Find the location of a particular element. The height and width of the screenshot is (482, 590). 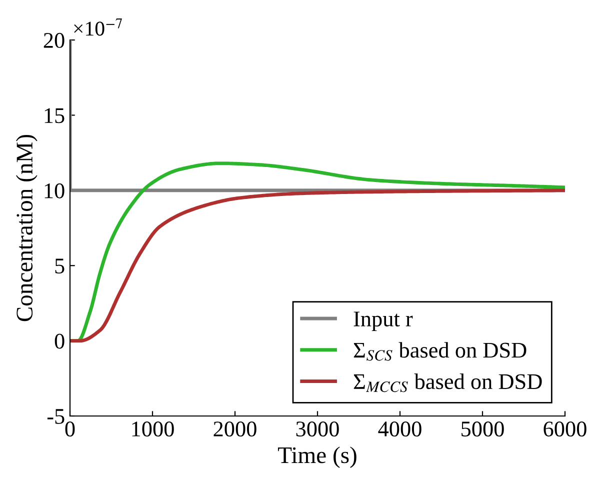

text: ×10$^{−7}$ is located at coordinates (98, 27).